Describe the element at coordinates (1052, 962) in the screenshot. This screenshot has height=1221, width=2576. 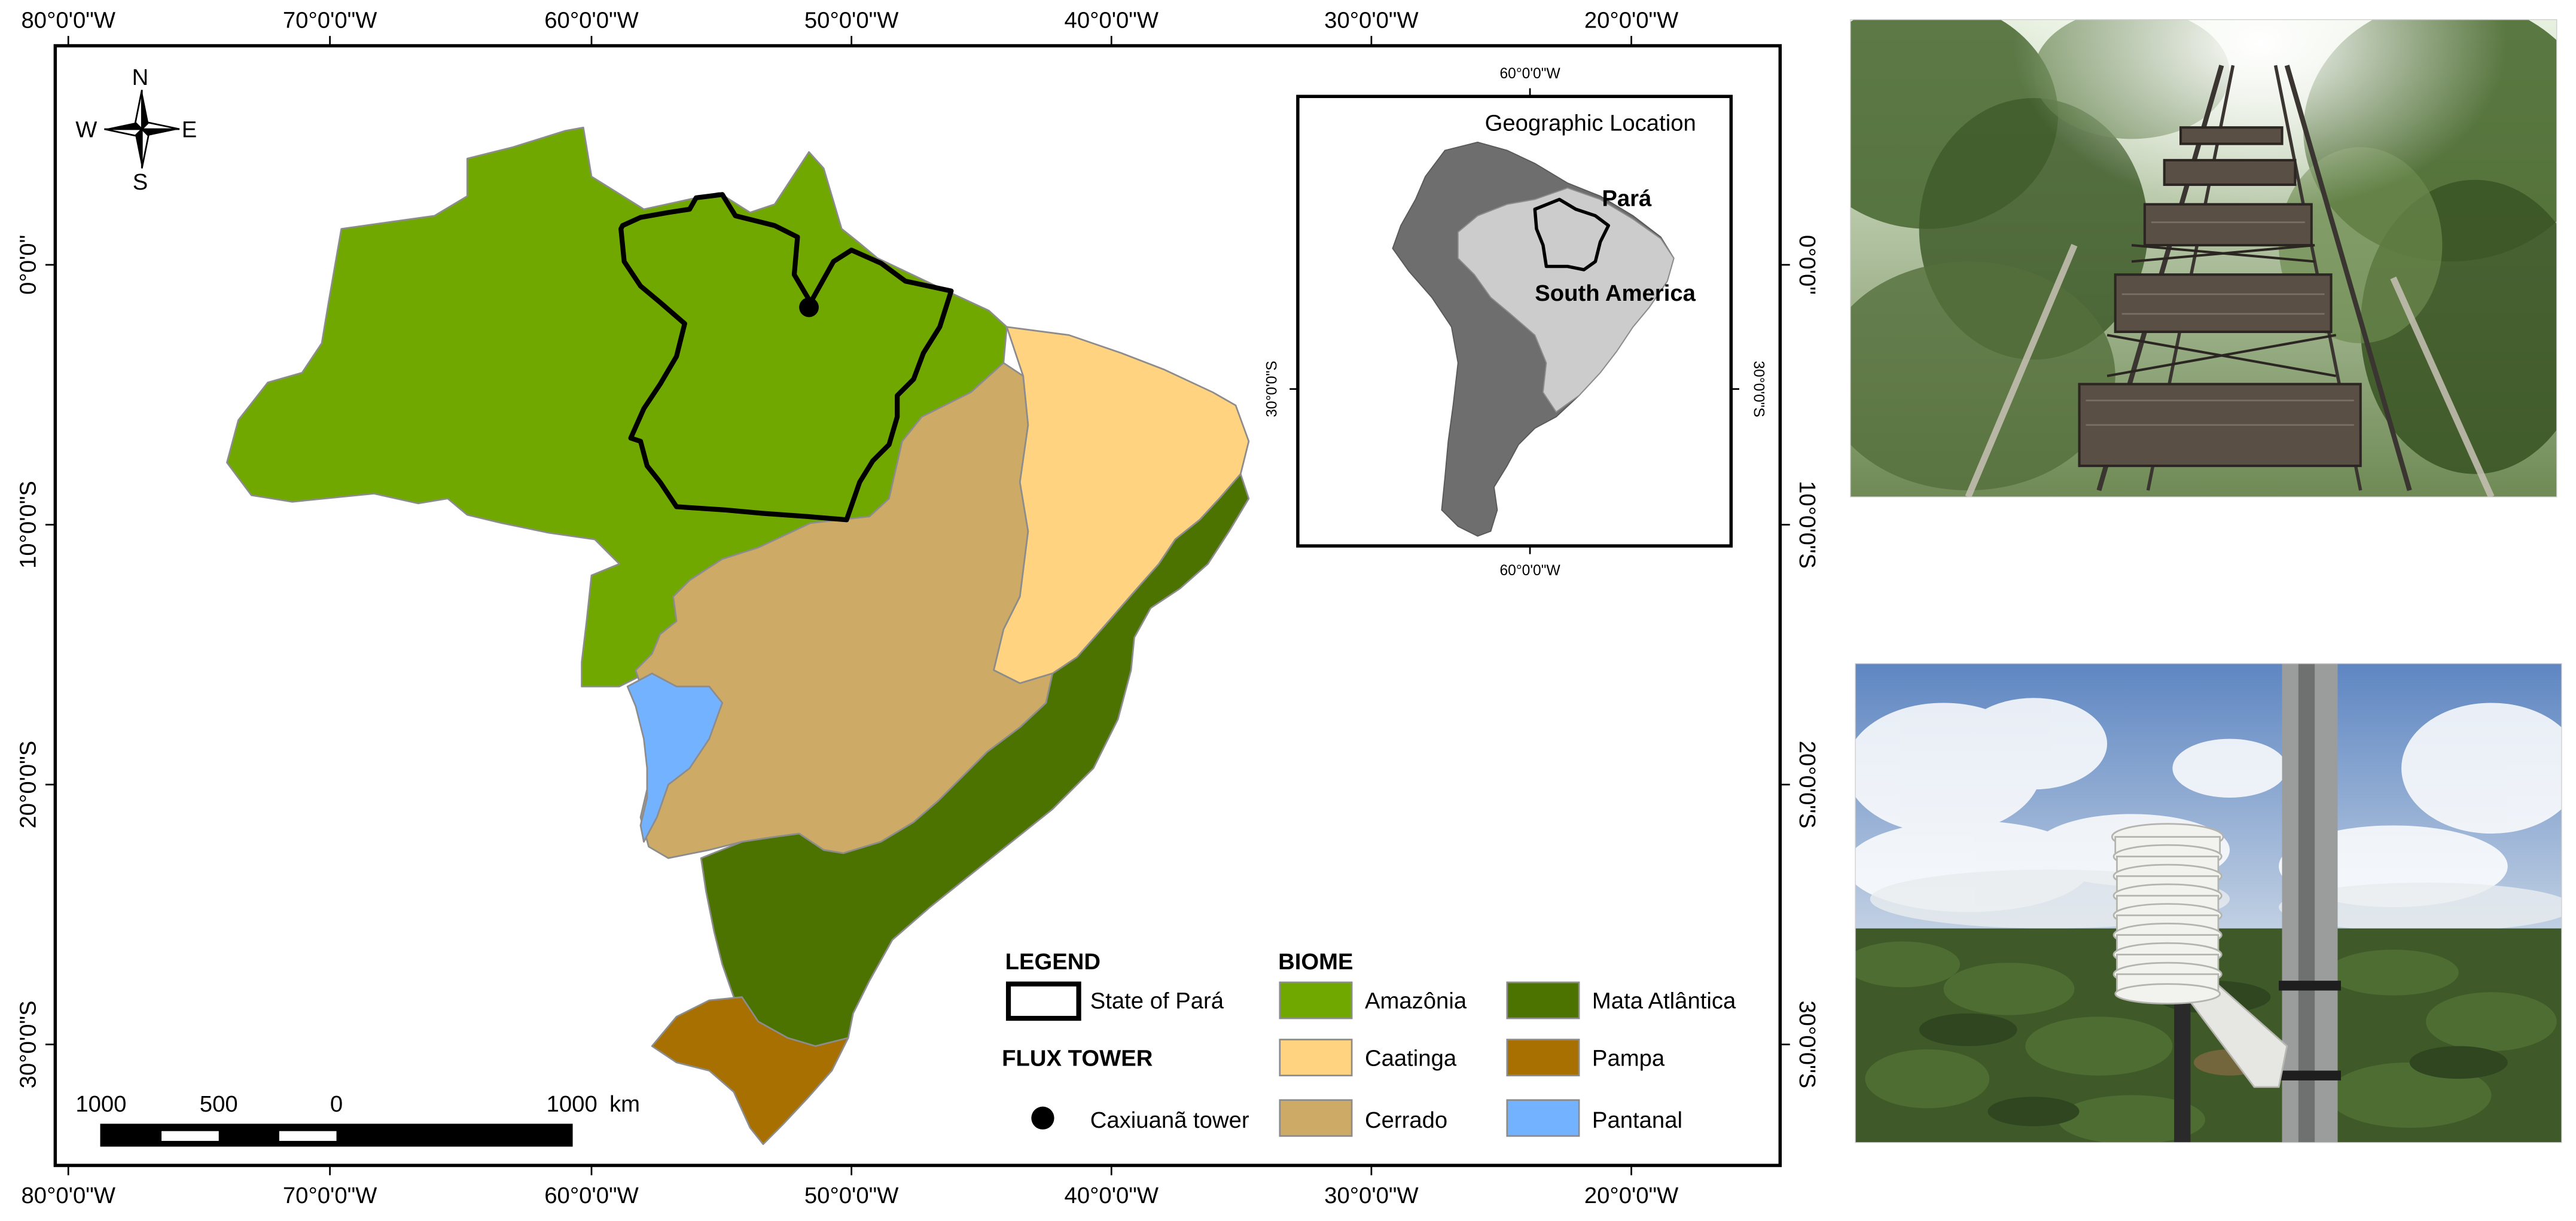
I see `legend-title: LEGEND` at that location.